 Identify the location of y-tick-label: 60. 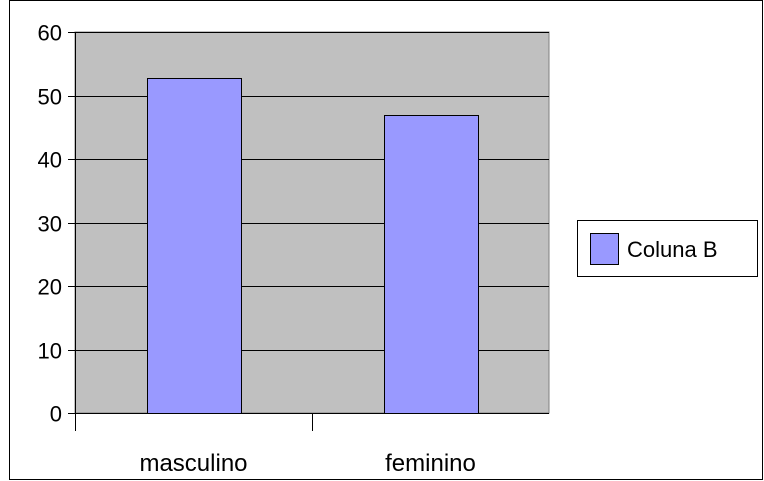
(50, 33).